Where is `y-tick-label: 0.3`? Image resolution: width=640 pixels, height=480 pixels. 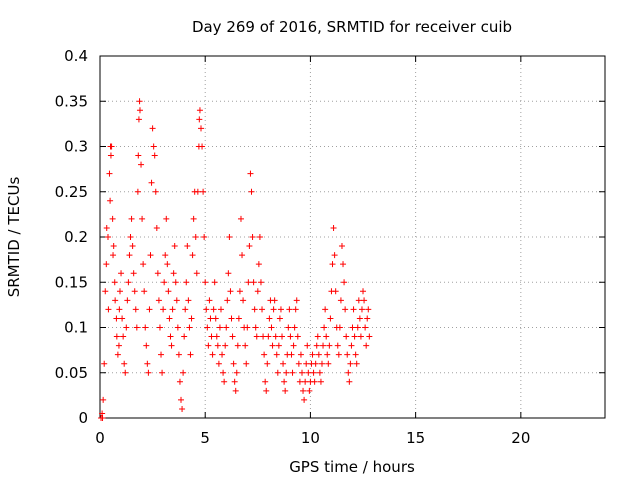 y-tick-label: 0.3 is located at coordinates (76, 147).